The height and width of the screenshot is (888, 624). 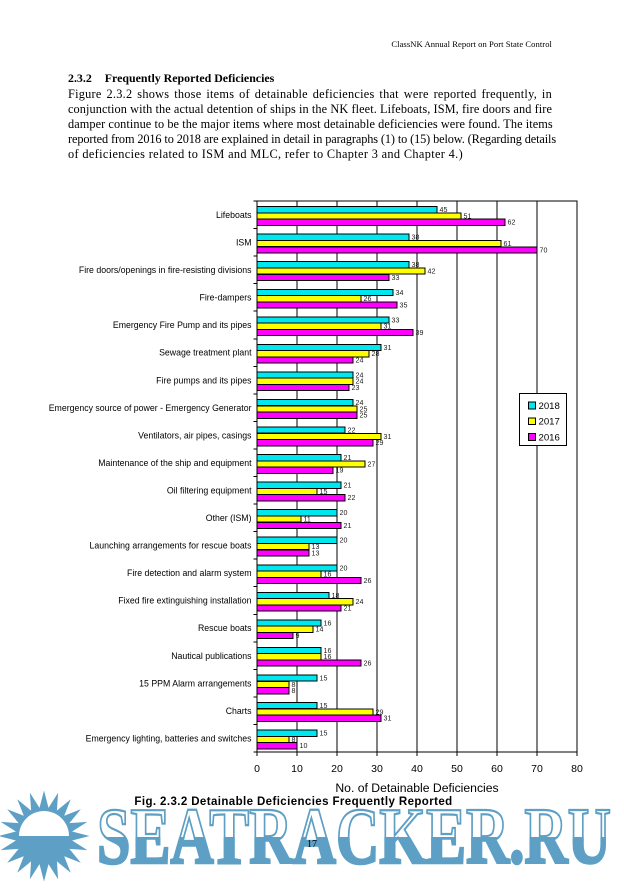 I want to click on svg-text: 23, so click(x=356, y=388).